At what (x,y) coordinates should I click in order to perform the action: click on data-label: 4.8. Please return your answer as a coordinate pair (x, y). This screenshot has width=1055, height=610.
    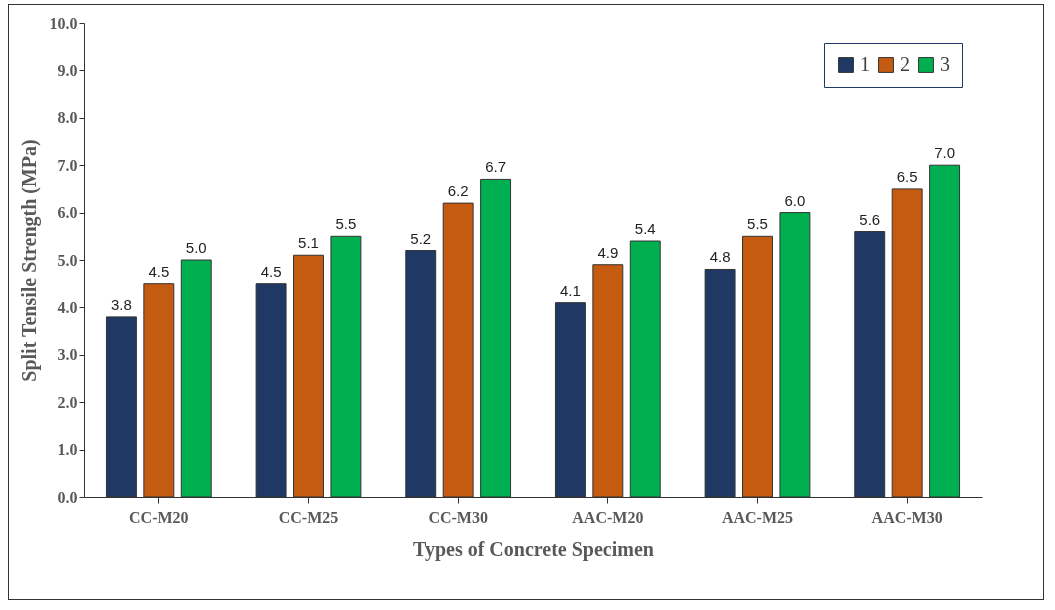
    Looking at the image, I should click on (720, 257).